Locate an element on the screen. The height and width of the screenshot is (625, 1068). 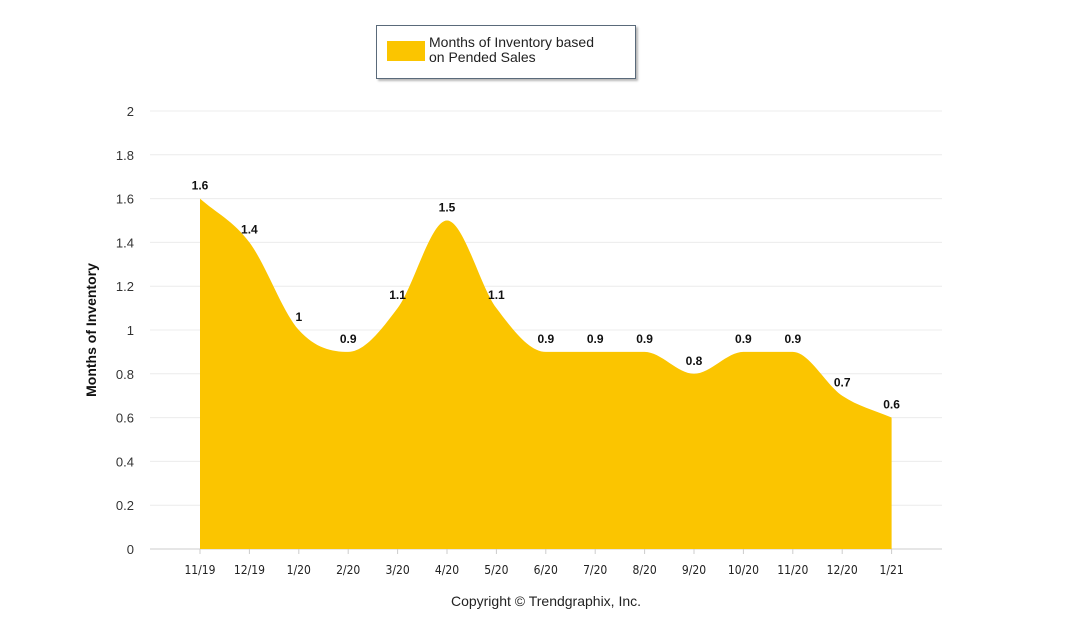
legend-swatch is located at coordinates (406, 51).